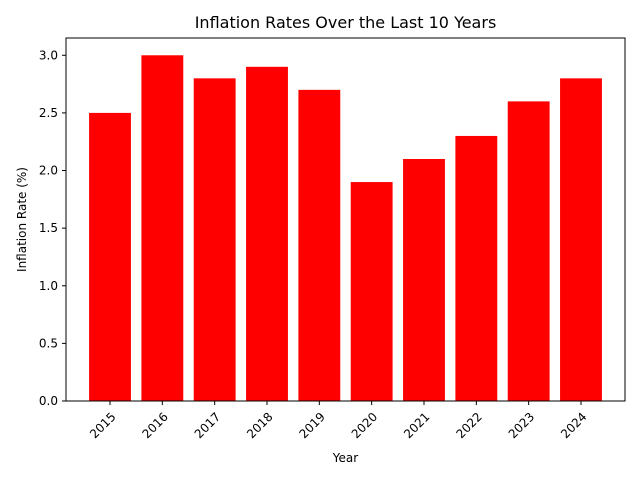 This screenshot has width=640, height=484. I want to click on bar-2022, so click(476, 268).